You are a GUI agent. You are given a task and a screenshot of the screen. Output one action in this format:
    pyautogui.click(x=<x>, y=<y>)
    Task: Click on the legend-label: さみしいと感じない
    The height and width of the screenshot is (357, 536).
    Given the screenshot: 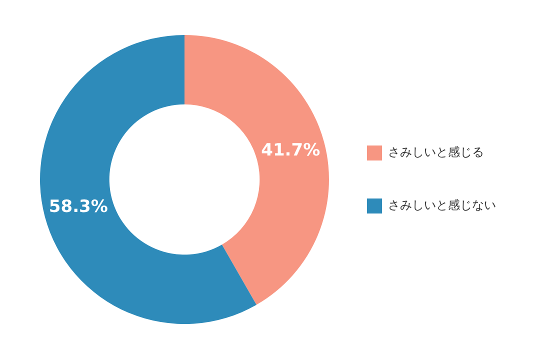 What is the action you would take?
    pyautogui.click(x=442, y=205)
    